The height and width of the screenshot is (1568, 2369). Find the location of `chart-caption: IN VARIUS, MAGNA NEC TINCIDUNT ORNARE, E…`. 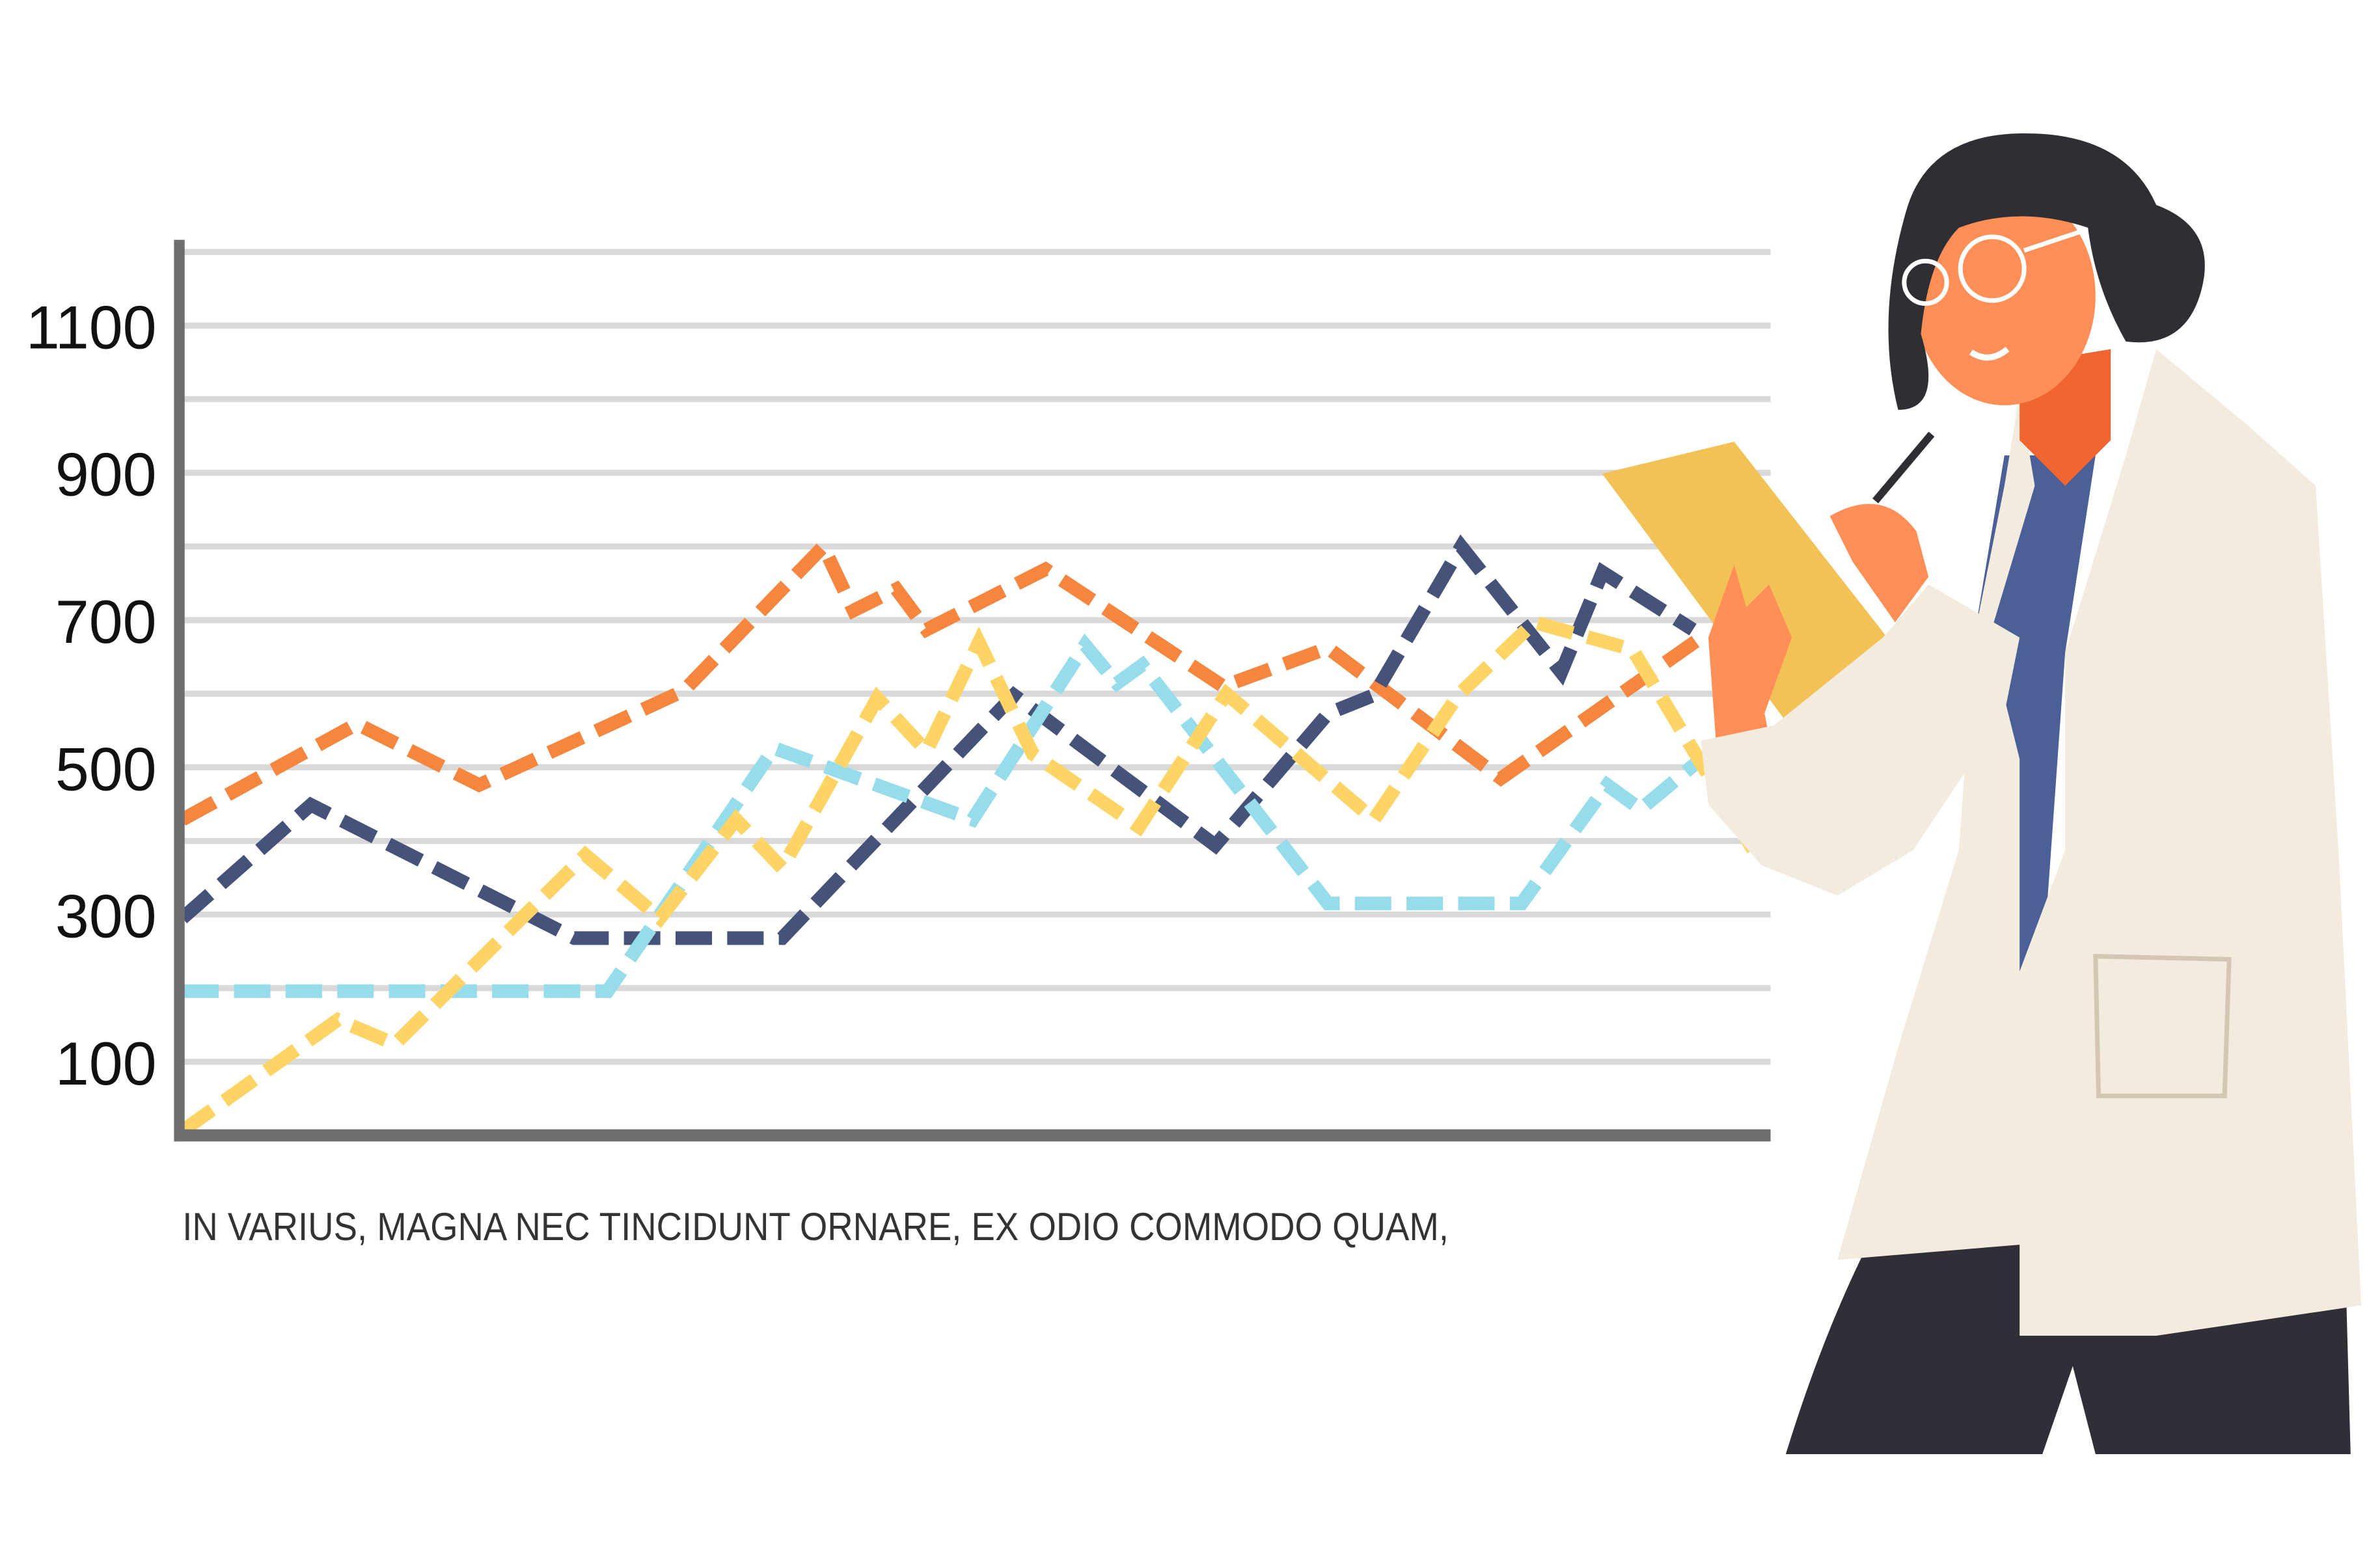

chart-caption: IN VARIUS, MAGNA NEC TINCIDUNT ORNARE, E… is located at coordinates (816, 1226).